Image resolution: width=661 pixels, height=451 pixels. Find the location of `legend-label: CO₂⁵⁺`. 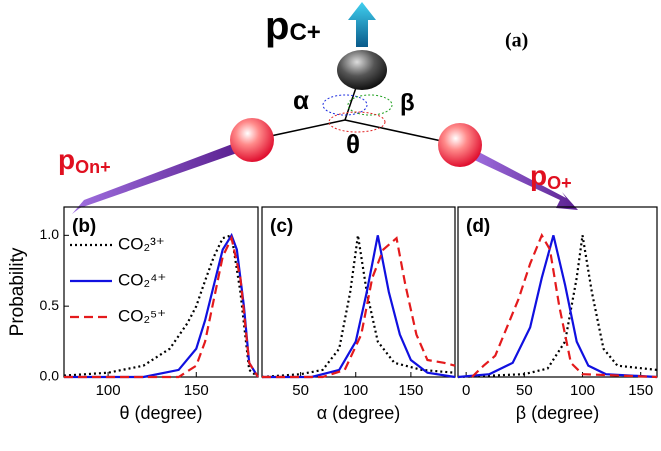

legend-label: CO₂⁵⁺ is located at coordinates (142, 315).